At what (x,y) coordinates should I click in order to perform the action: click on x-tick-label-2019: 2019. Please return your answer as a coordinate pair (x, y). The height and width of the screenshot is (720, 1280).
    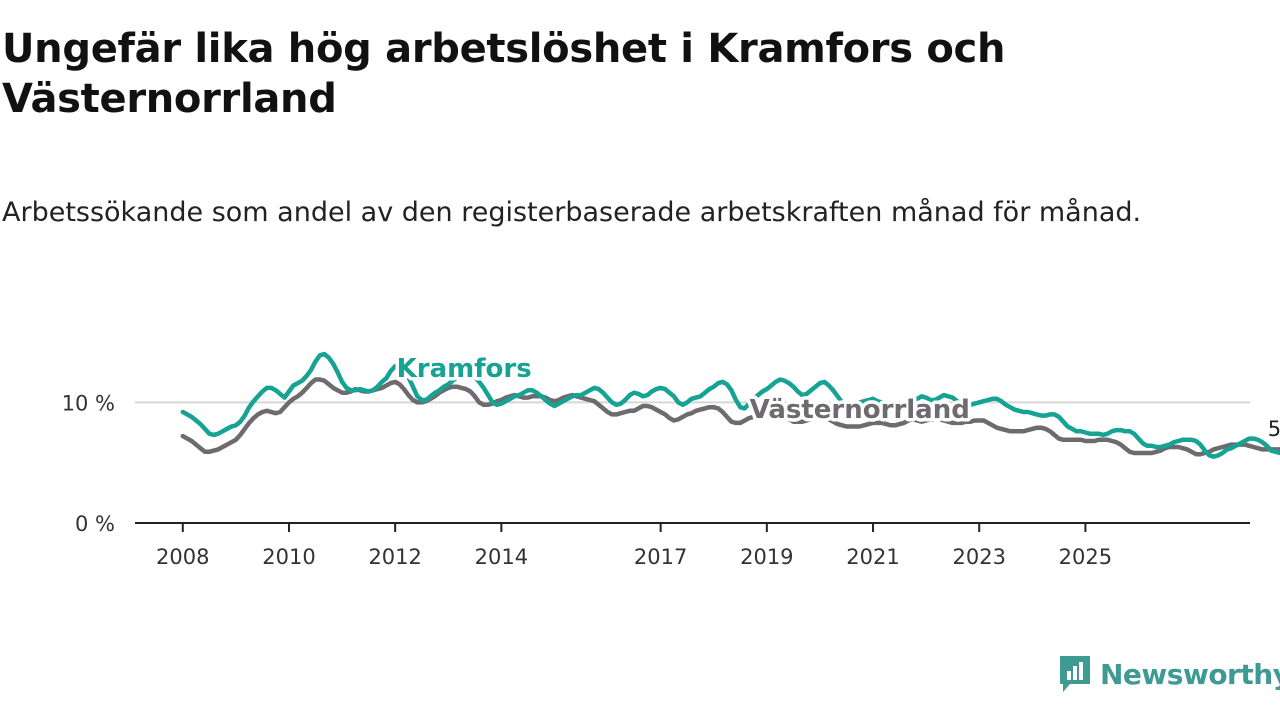
    Looking at the image, I should click on (766, 557).